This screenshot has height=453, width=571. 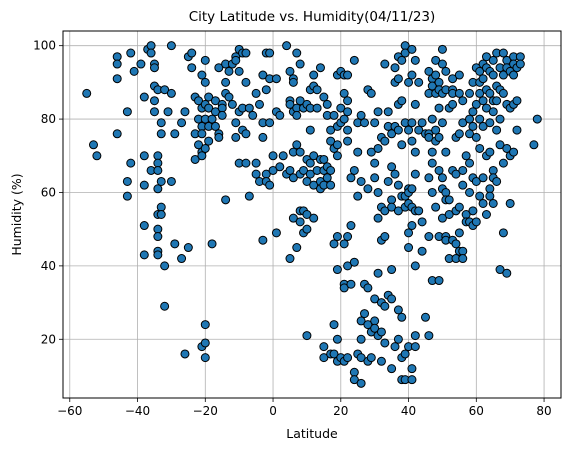 What do you see at coordinates (312, 17) in the screenshot?
I see `chart-title: City Latitude vs. Humidity(04/11/23)` at bounding box center [312, 17].